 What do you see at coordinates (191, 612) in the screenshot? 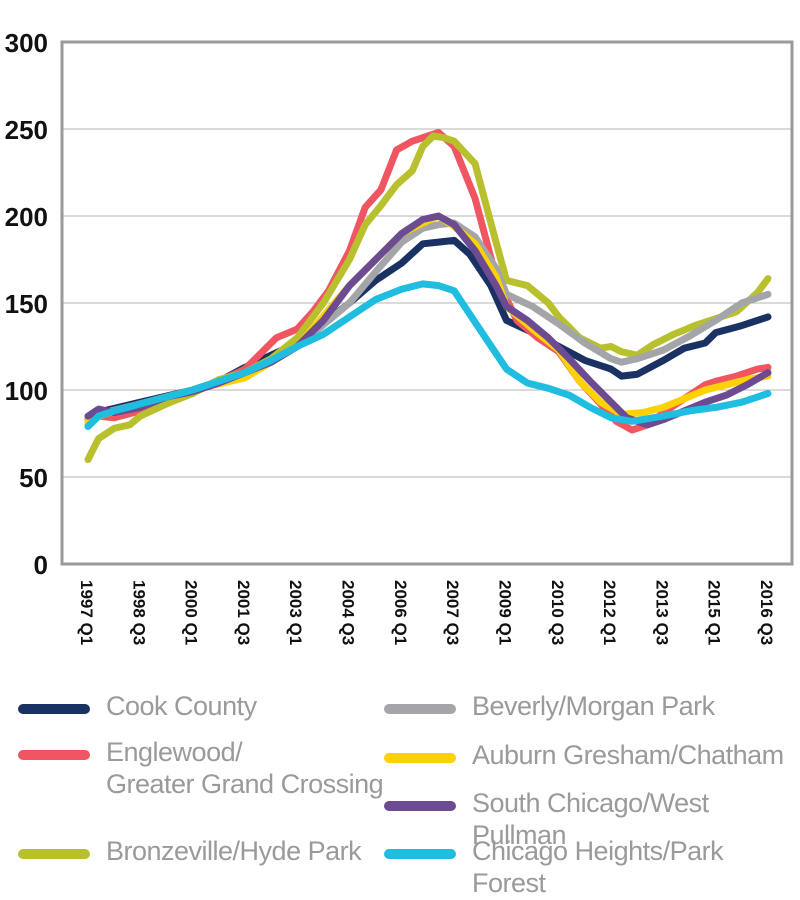
I see `x-tick-label: 2000 Q1` at bounding box center [191, 612].